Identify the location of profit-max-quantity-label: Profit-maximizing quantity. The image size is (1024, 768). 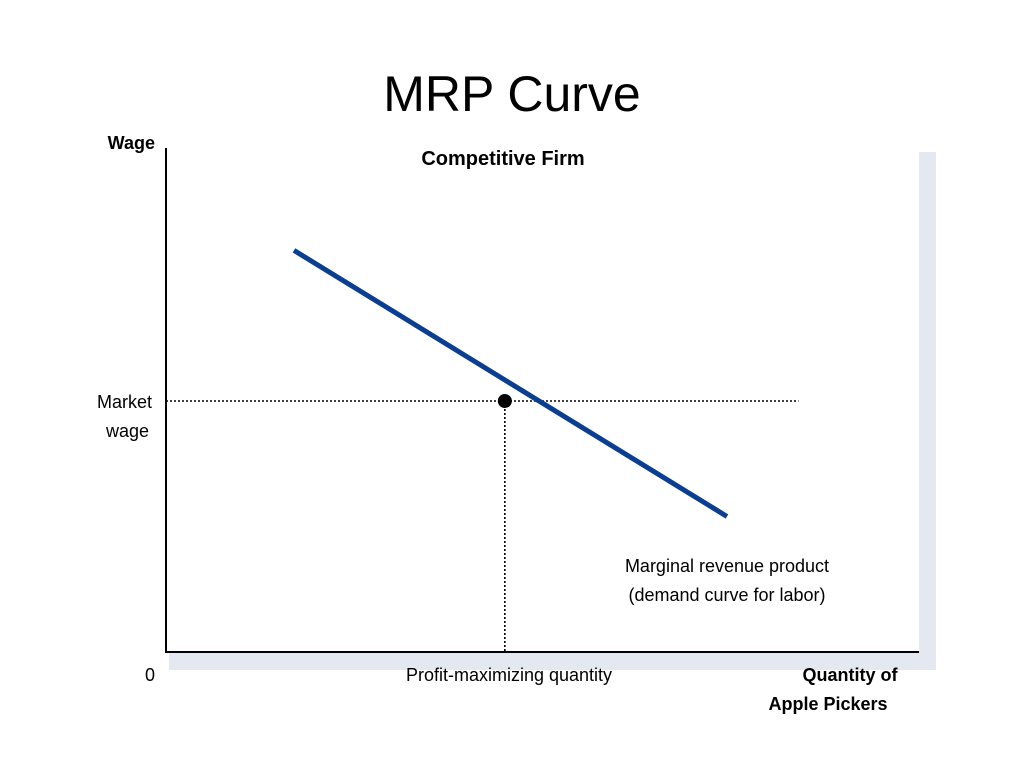
(509, 675).